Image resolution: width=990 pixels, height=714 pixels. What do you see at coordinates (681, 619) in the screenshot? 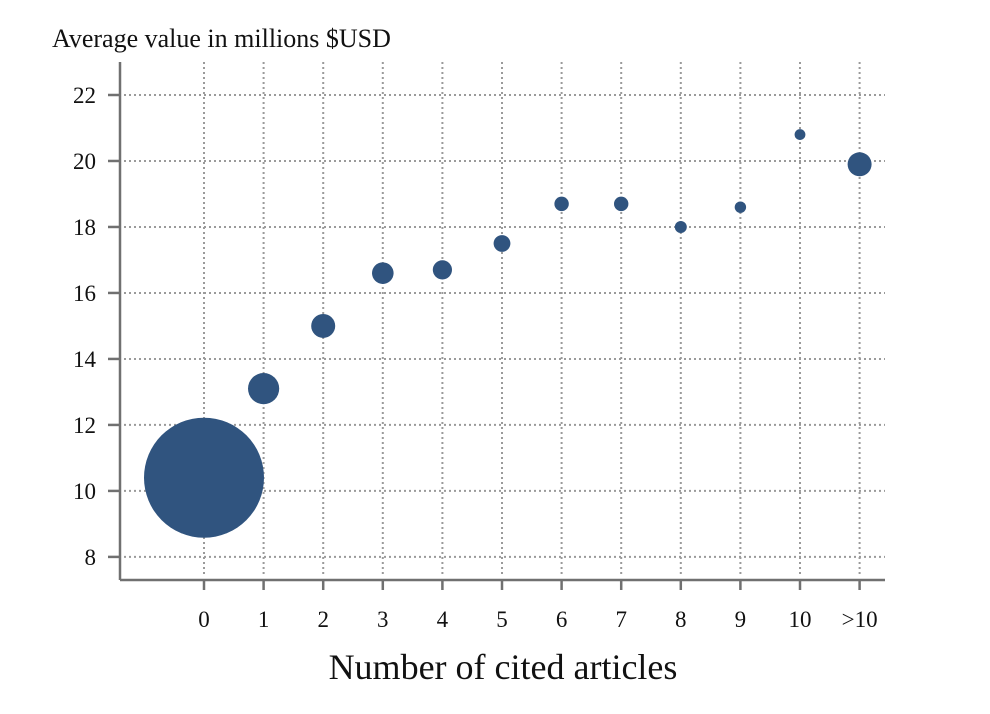
I see `x-tick-label: 8` at bounding box center [681, 619].